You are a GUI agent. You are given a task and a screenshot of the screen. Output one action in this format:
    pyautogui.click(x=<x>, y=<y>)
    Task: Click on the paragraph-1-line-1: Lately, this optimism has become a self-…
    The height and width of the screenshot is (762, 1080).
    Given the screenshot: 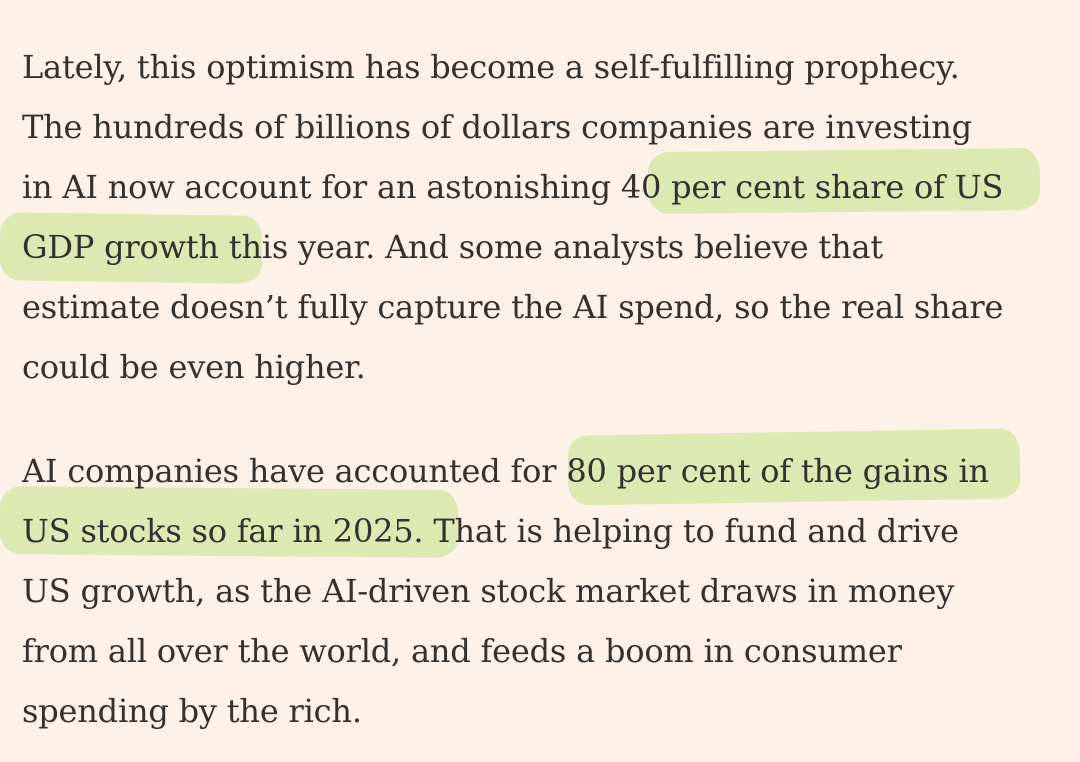 What is the action you would take?
    pyautogui.click(x=491, y=67)
    